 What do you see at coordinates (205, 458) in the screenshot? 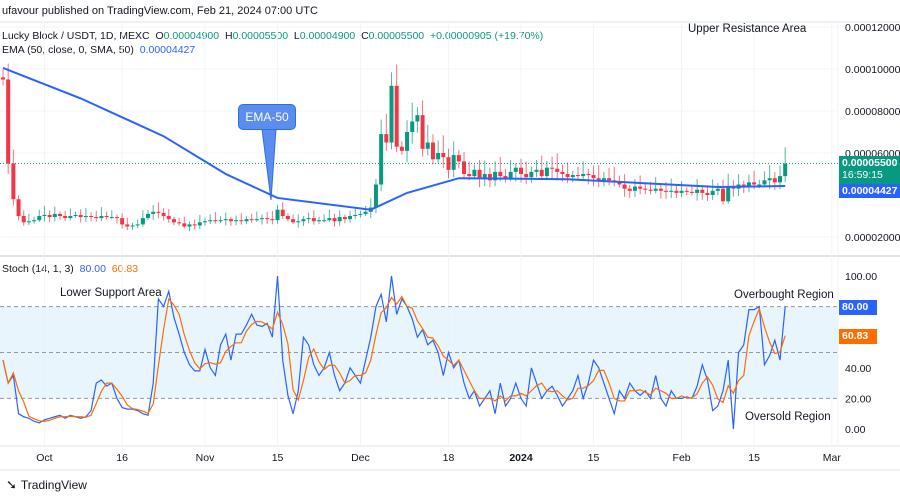
I see `x-tick-label: Nov` at bounding box center [205, 458].